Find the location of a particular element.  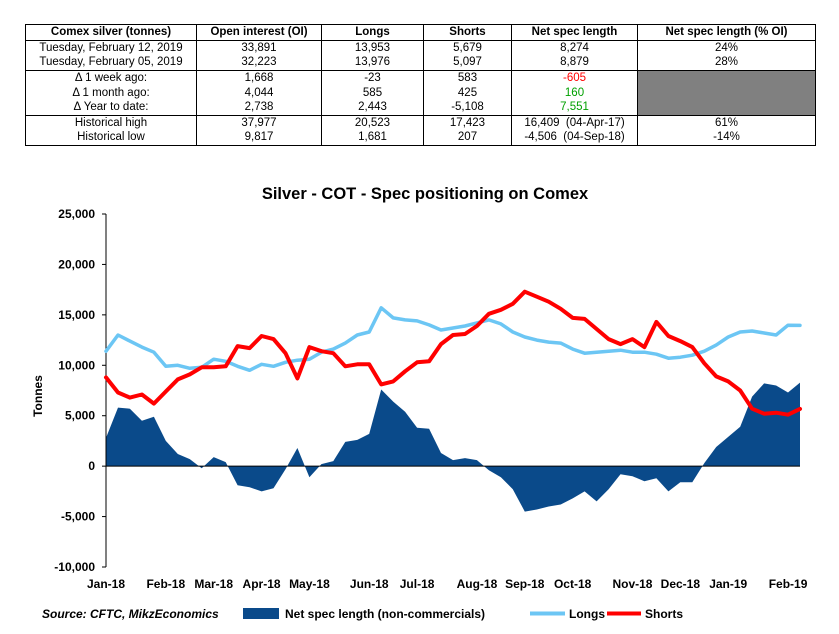

cell-oi: 32,223 is located at coordinates (259, 63).